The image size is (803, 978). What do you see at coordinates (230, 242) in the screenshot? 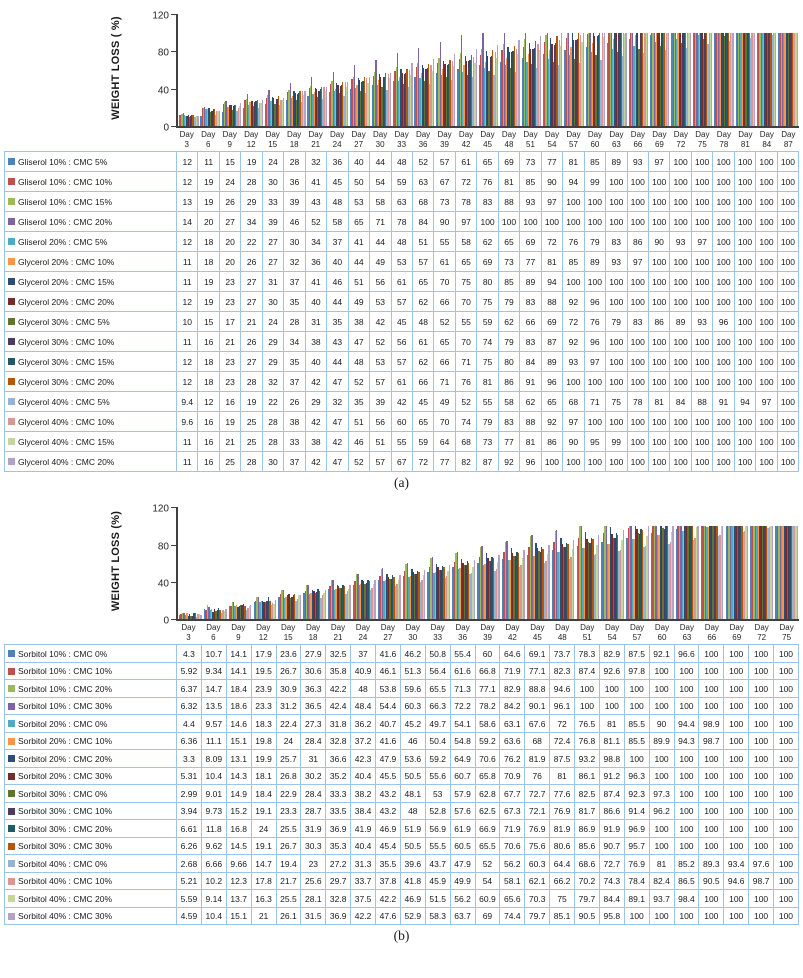
I see `table-cell: 20` at bounding box center [230, 242].